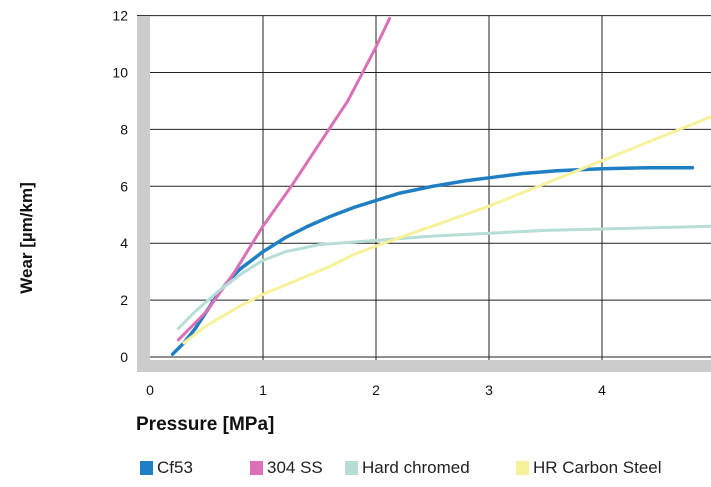 The height and width of the screenshot is (487, 711). What do you see at coordinates (602, 390) in the screenshot?
I see `x-tick-label-4: 4` at bounding box center [602, 390].